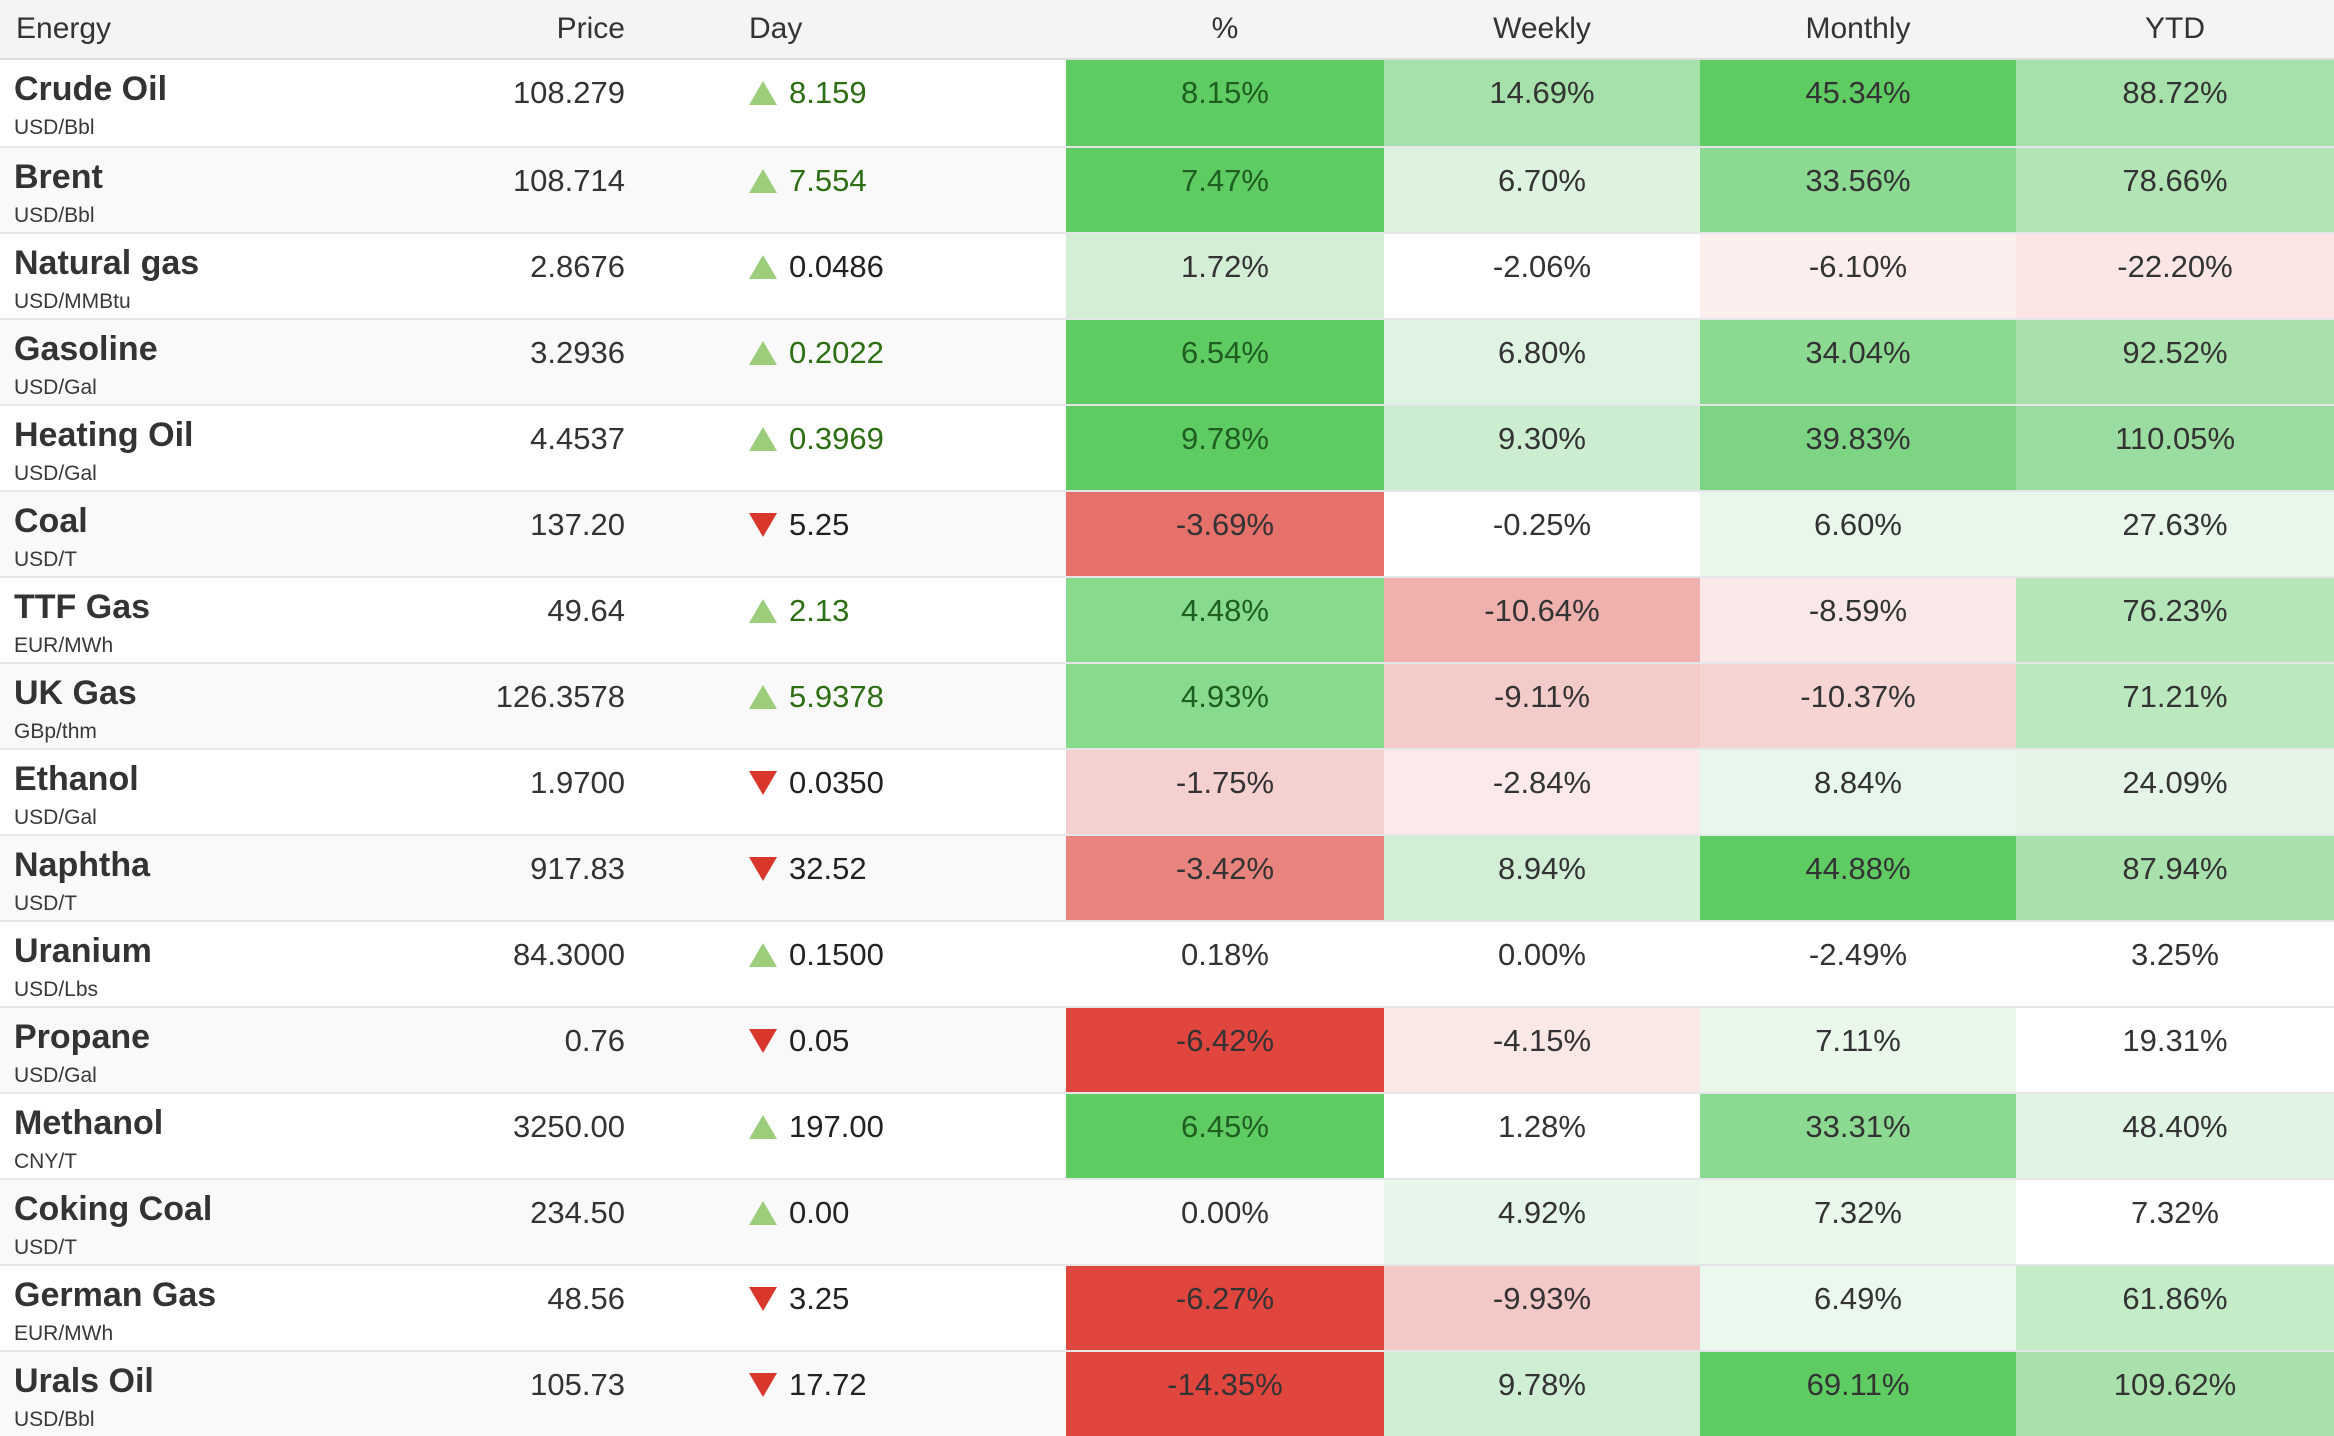 This screenshot has width=2334, height=1436. Describe the element at coordinates (84, 1381) in the screenshot. I see `commodity-name: Urals Oil` at that location.